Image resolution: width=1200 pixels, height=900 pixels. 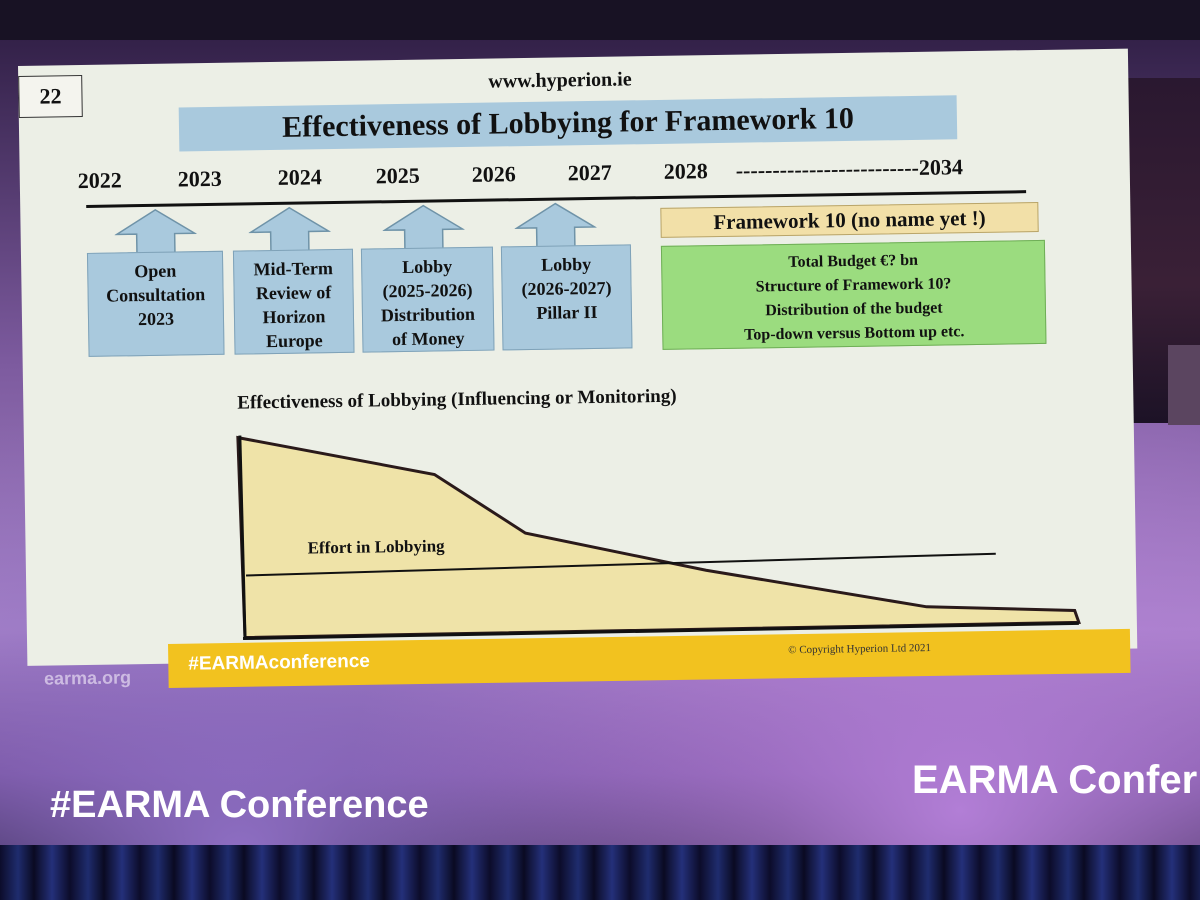 I want to click on lobby-pillar-box: Lobby (2026-2027) Pillar II, so click(x=566, y=297).